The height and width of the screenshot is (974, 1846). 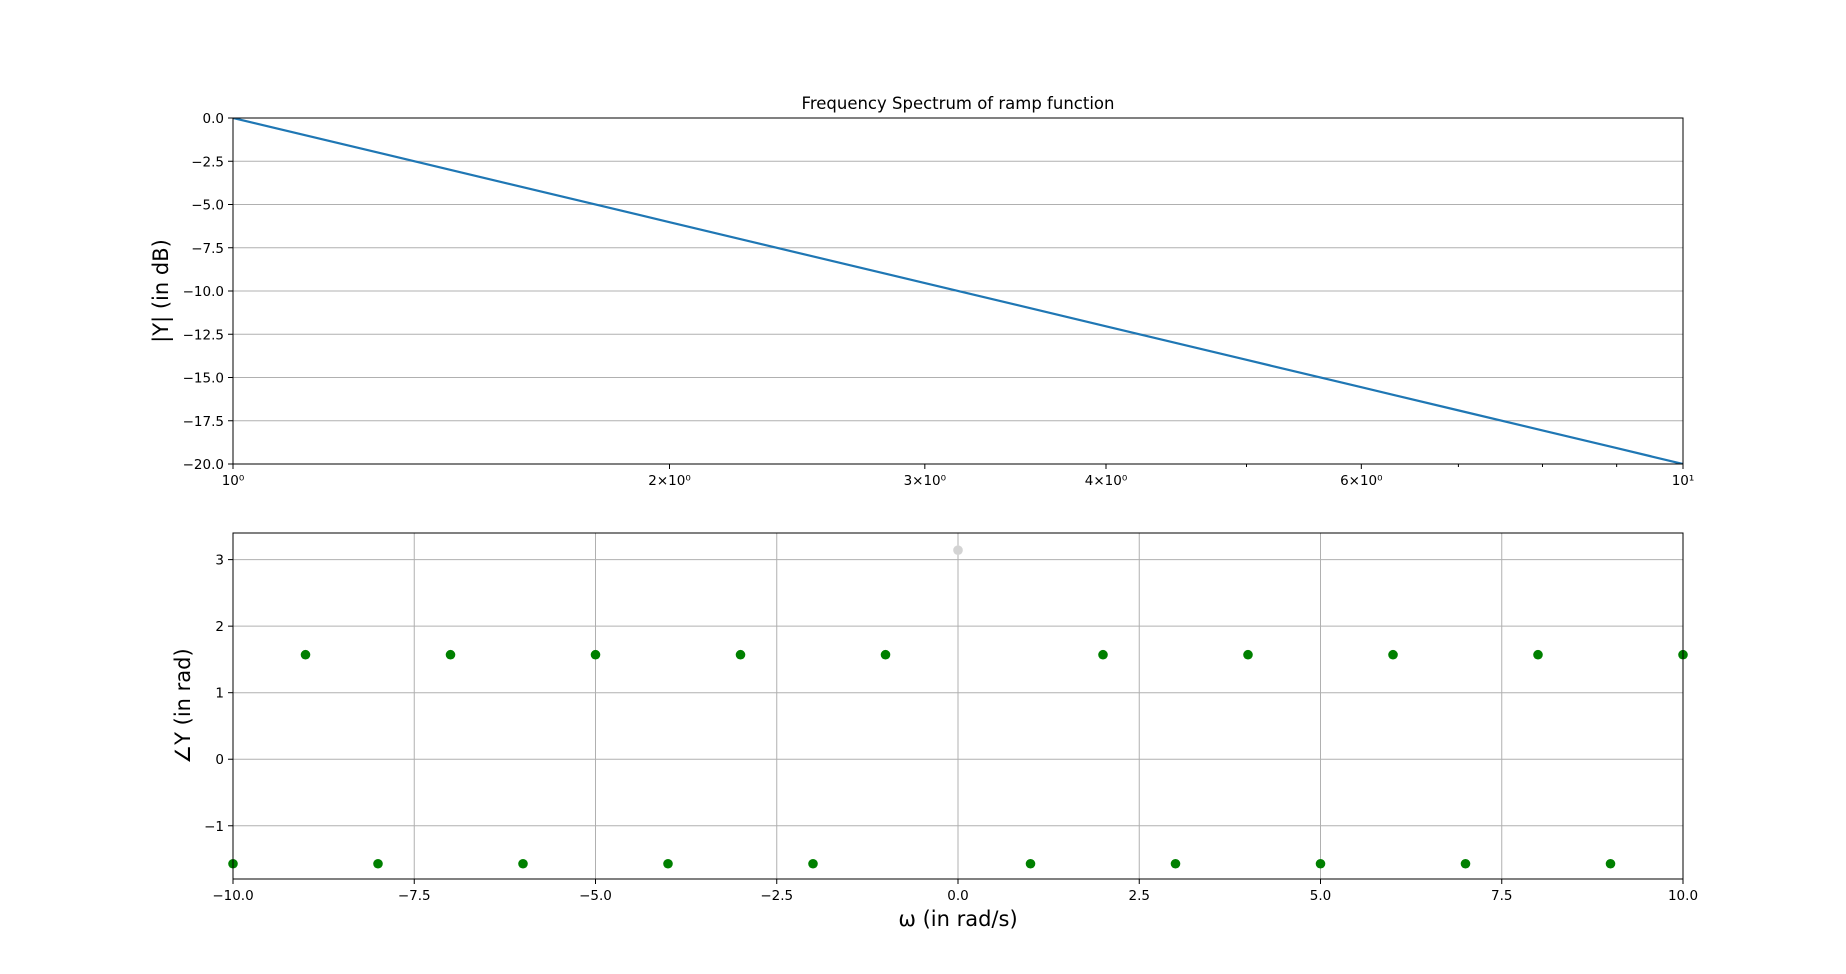 What do you see at coordinates (414, 896) in the screenshot?
I see `x-tick-label: −7.5` at bounding box center [414, 896].